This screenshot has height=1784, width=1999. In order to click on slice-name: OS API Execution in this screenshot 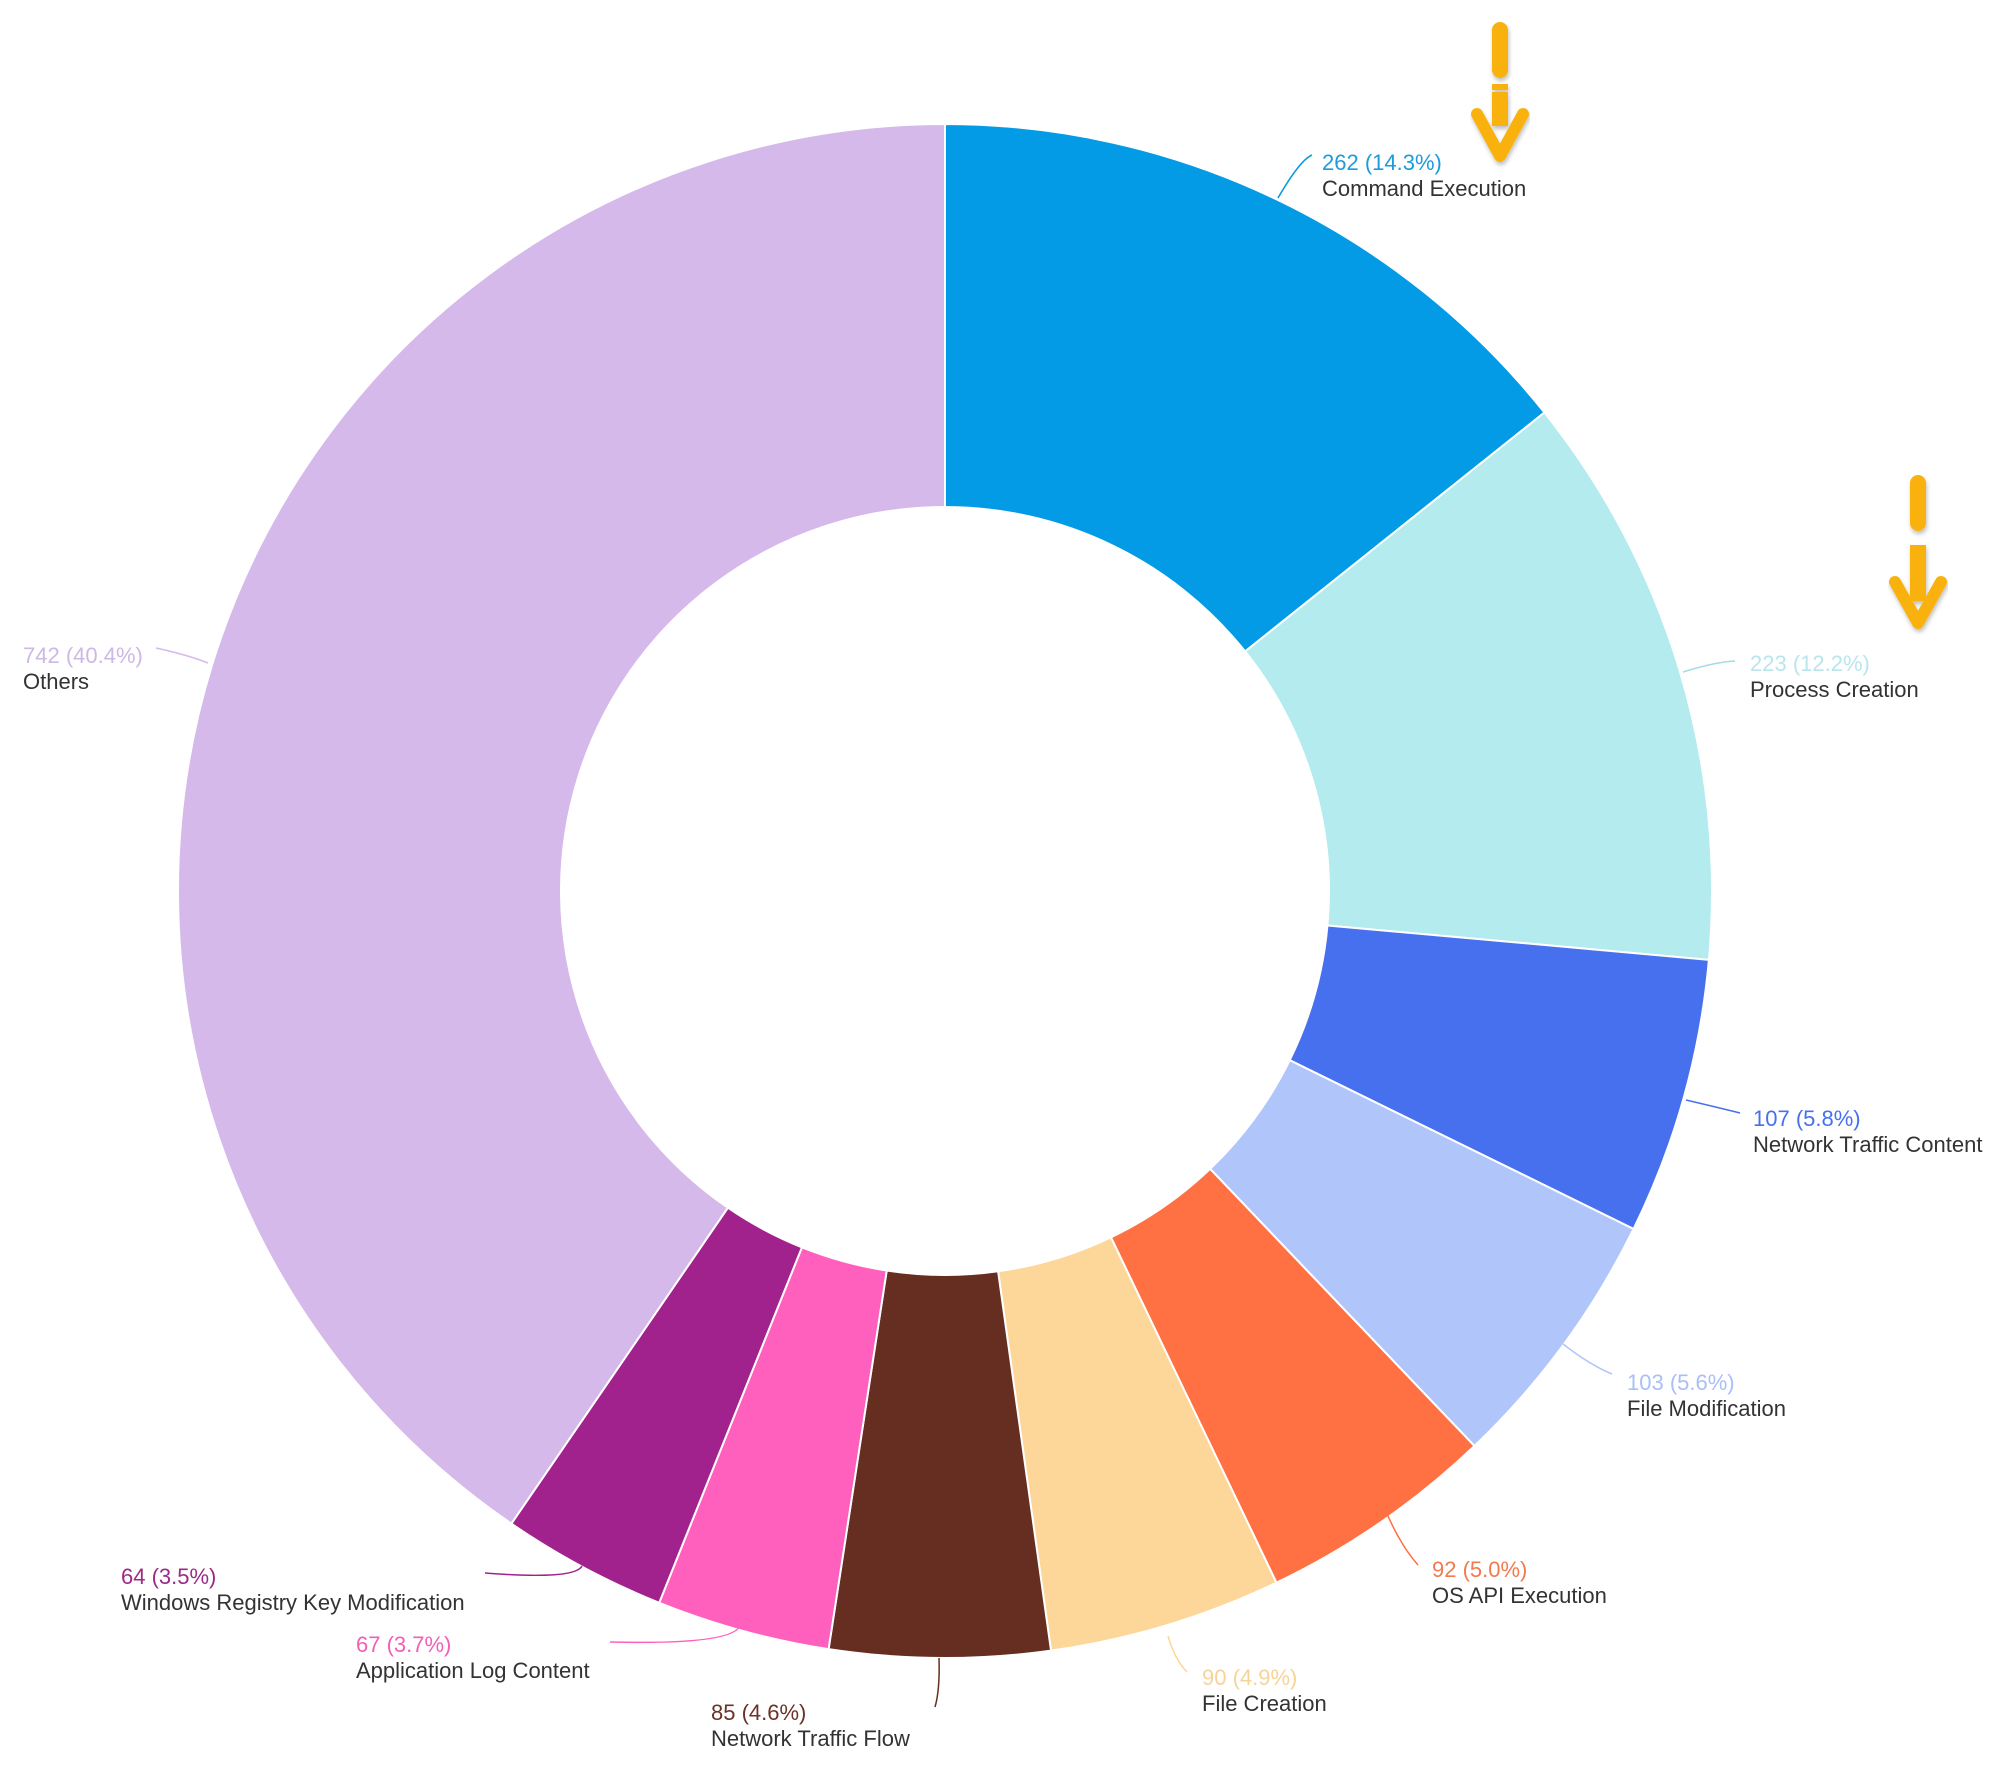, I will do `click(1519, 1595)`.